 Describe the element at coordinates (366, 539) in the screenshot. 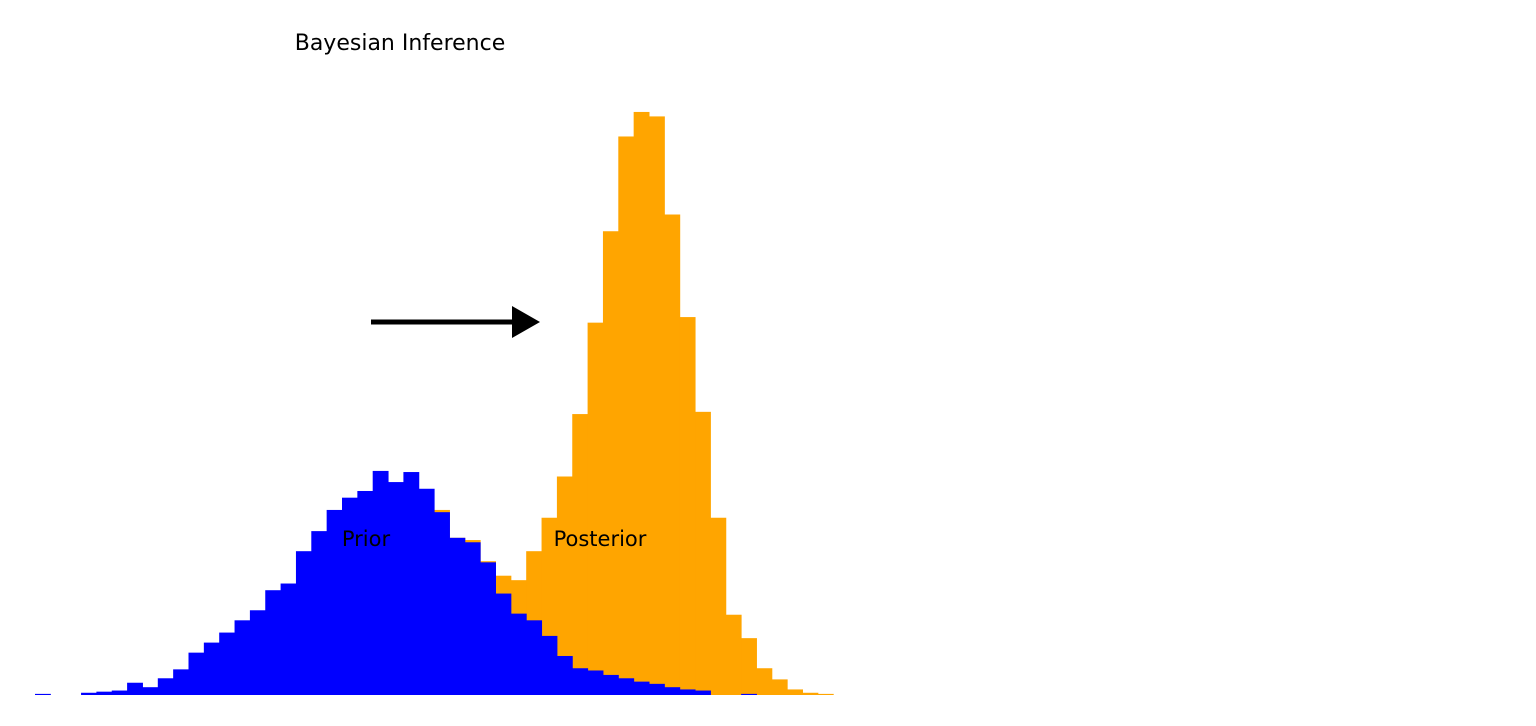

I see `prior-label: Prior` at that location.